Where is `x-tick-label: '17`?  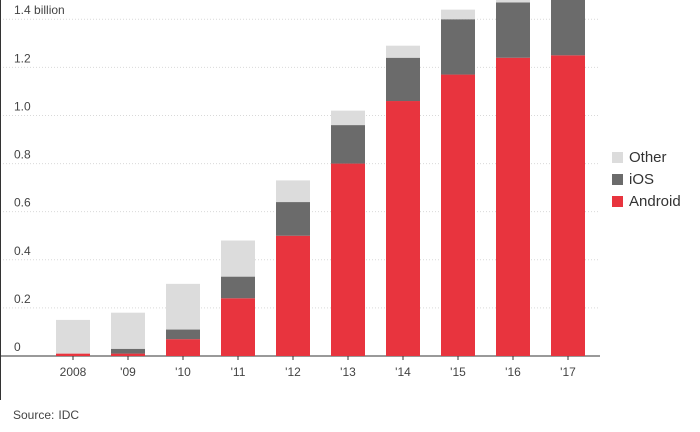 x-tick-label: '17 is located at coordinates (568, 372).